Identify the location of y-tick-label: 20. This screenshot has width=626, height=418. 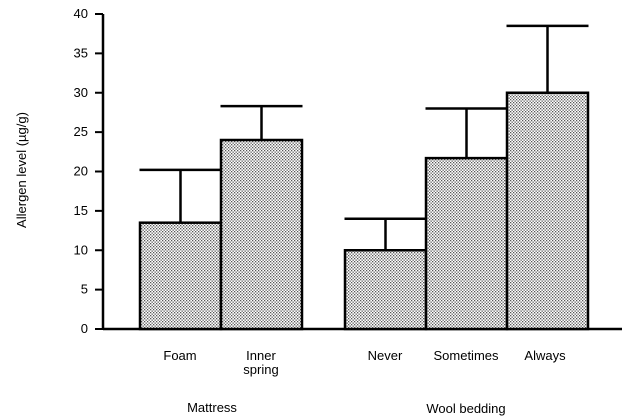
(81, 171).